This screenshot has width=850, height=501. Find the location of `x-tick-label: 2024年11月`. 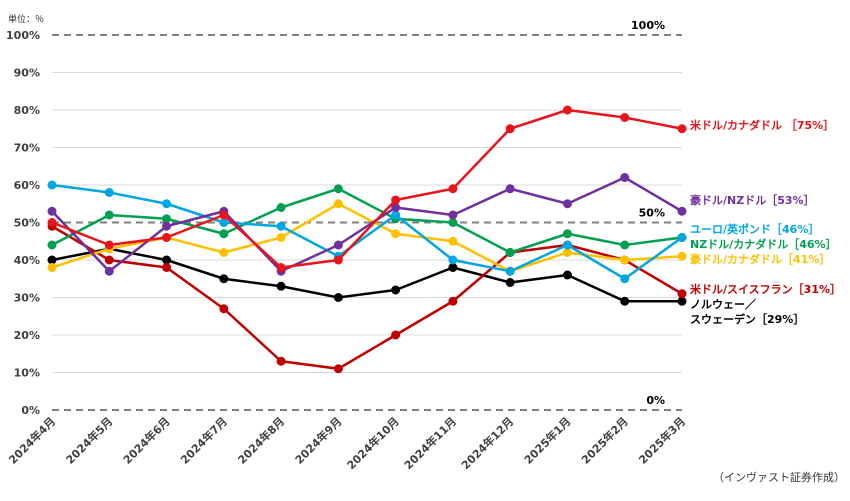

x-tick-label: 2024年11月 is located at coordinates (430, 443).